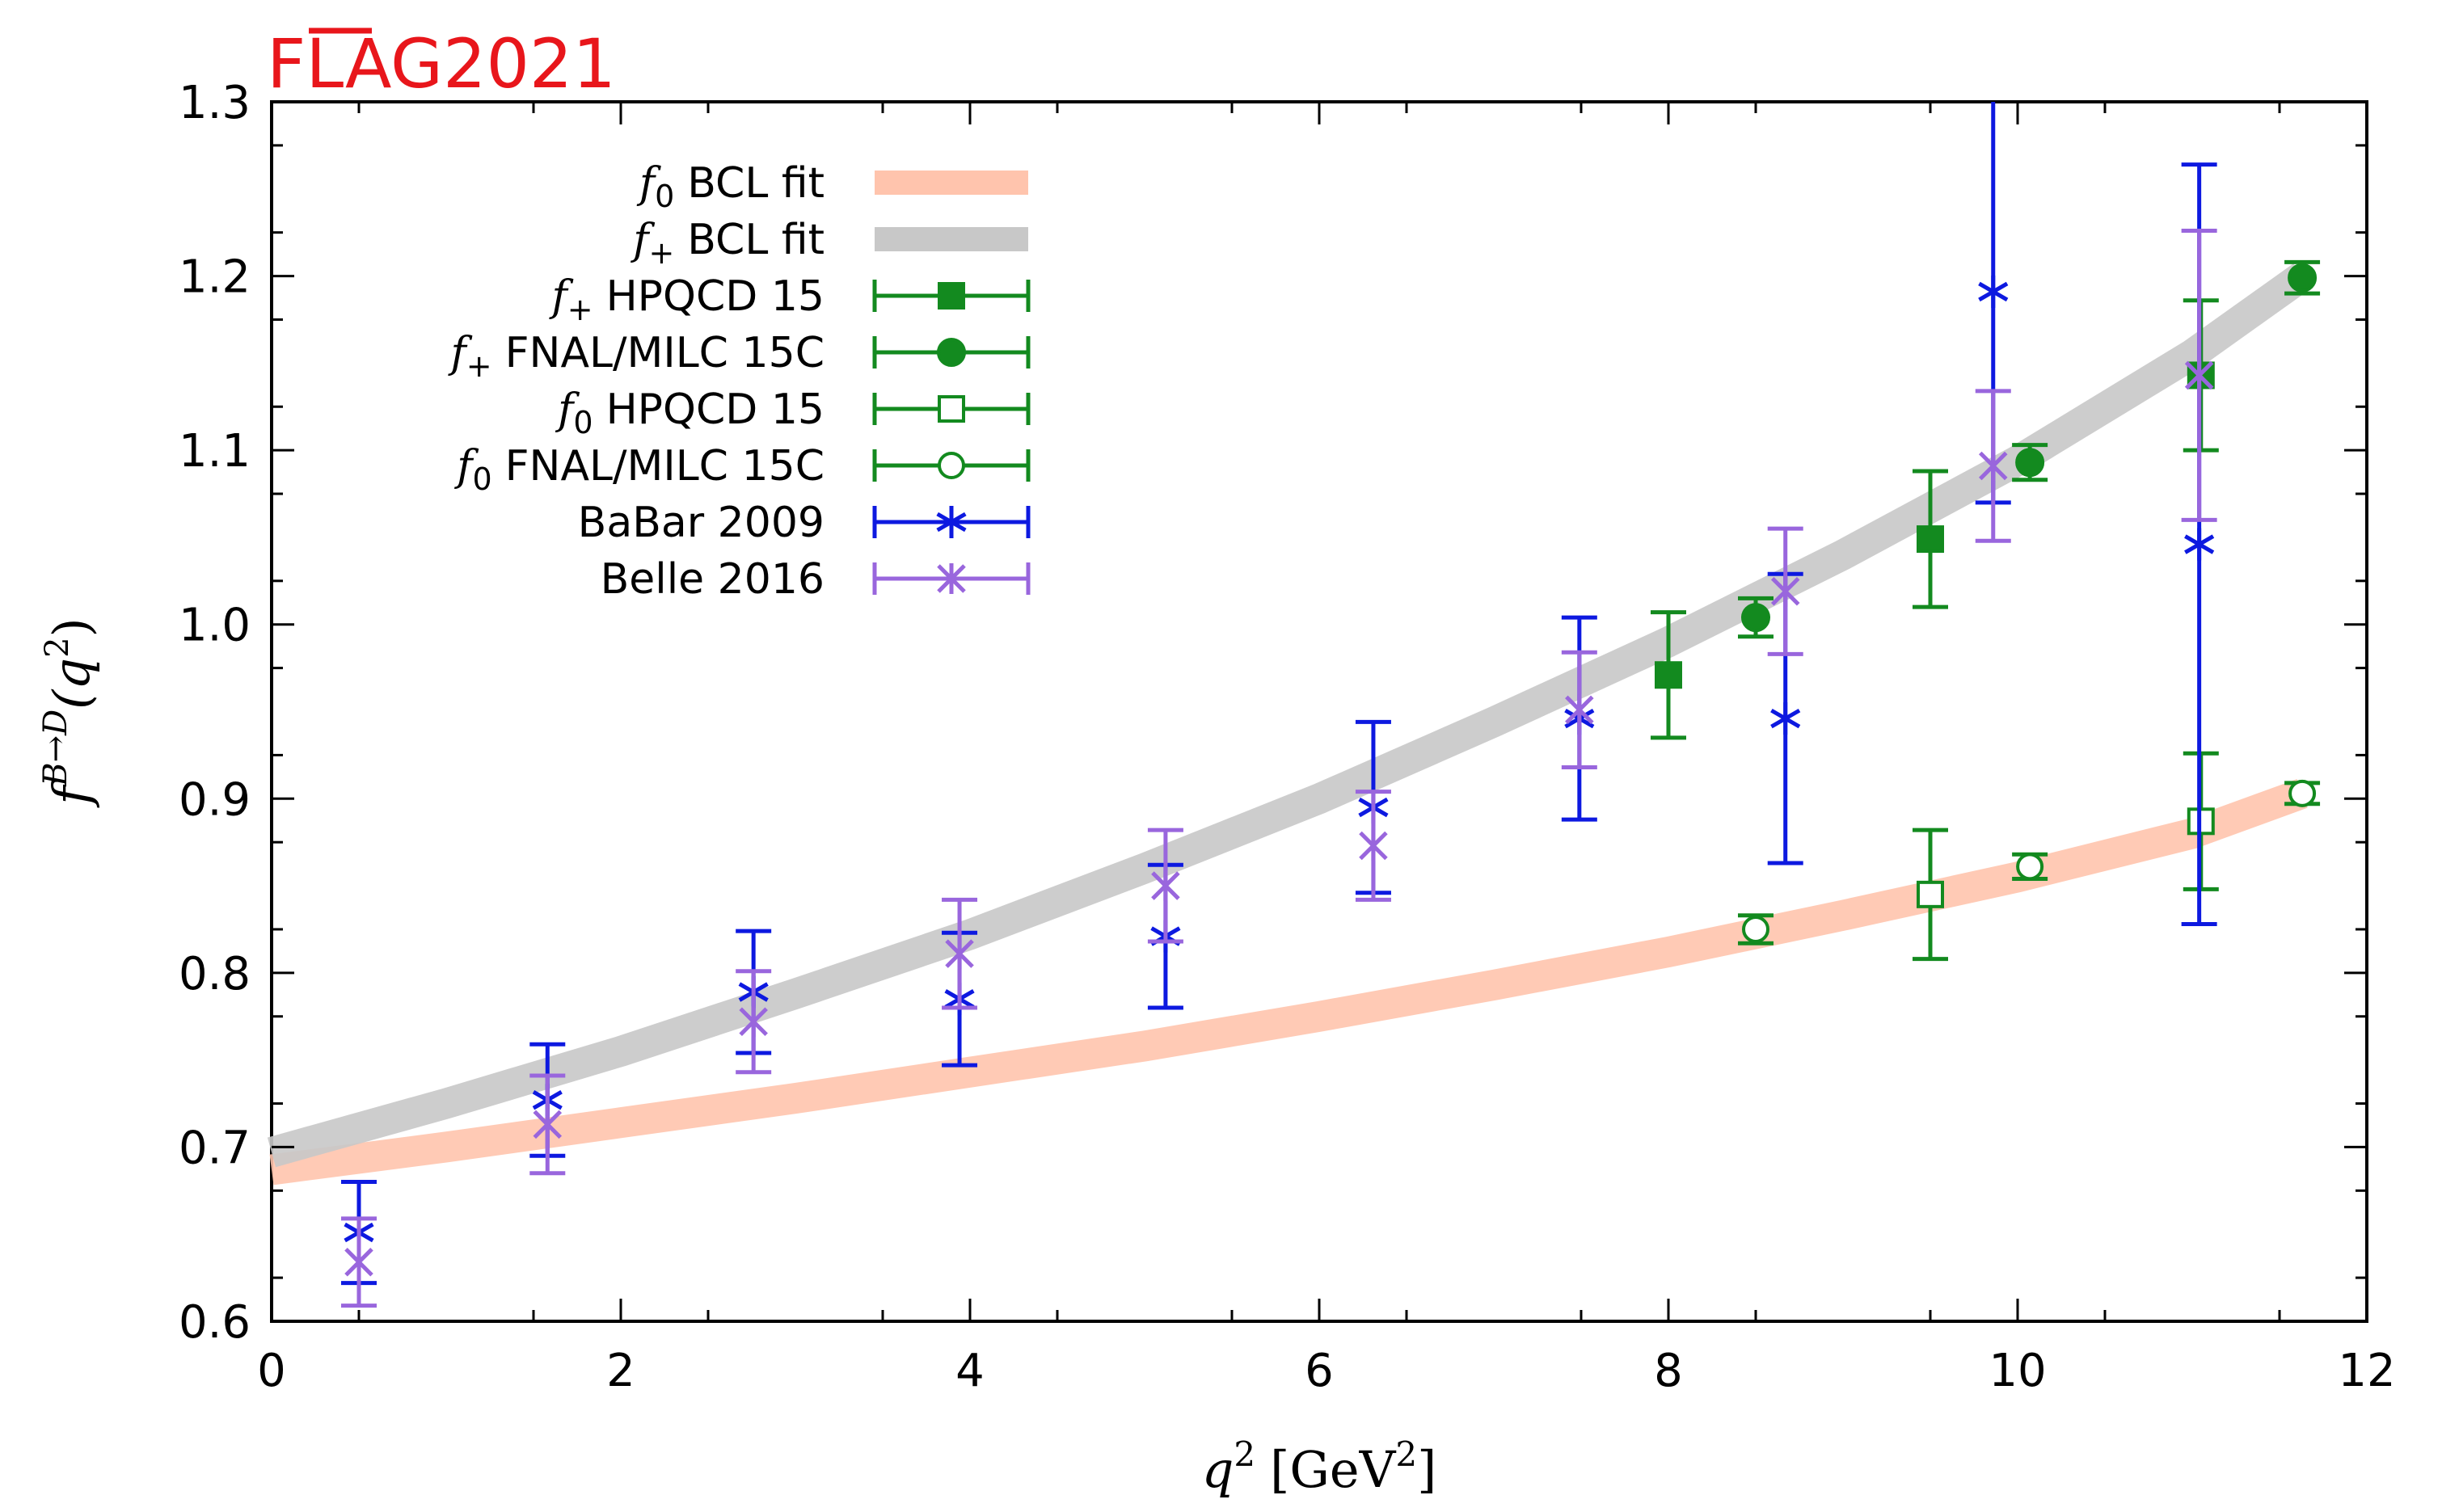 The height and width of the screenshot is (1512, 2442). I want to click on y-tick-label: 0.6, so click(215, 1322).